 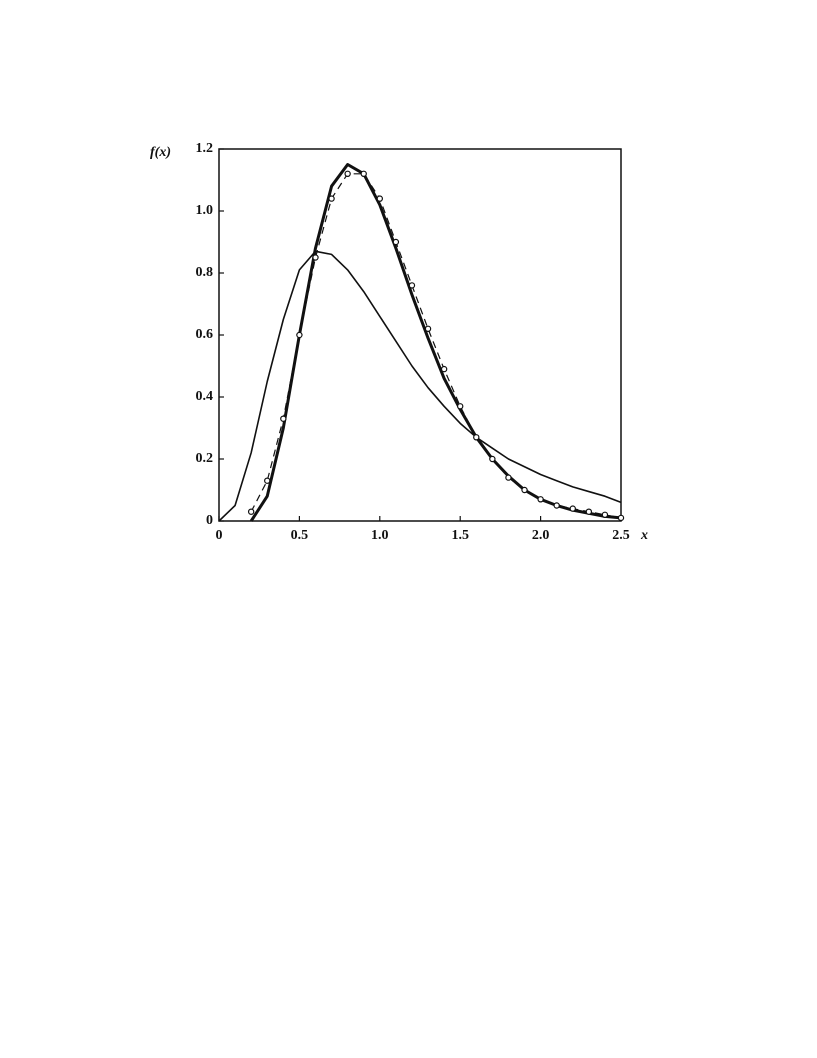 I want to click on y-tick-label: 0.4, so click(x=205, y=396).